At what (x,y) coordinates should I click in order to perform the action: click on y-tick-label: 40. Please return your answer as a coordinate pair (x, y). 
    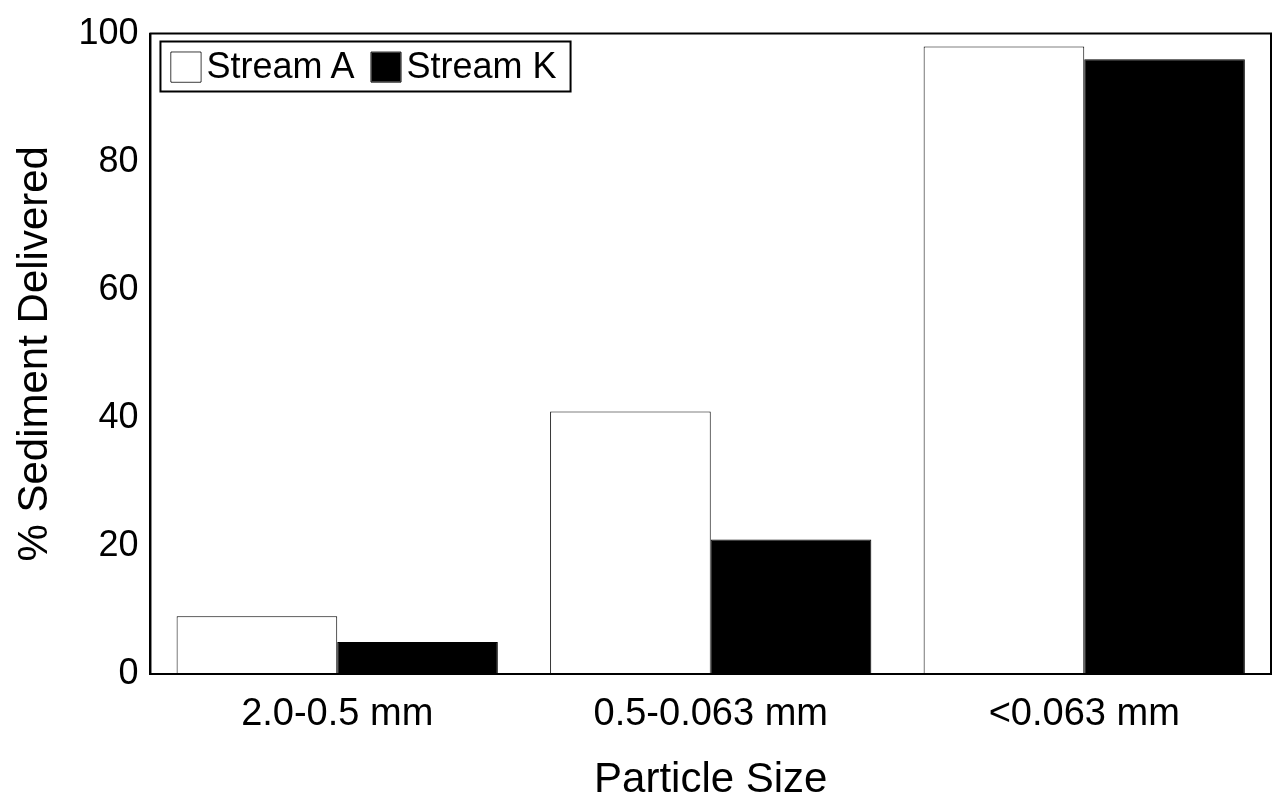
    Looking at the image, I should click on (118, 415).